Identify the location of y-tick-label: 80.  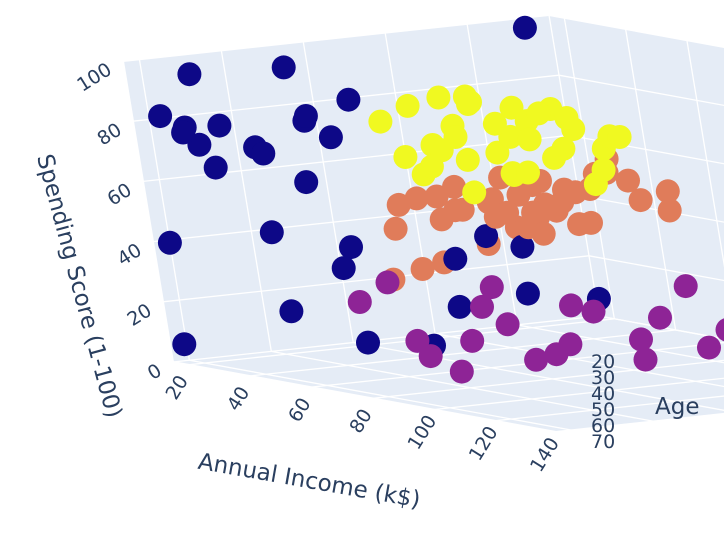
(109, 134).